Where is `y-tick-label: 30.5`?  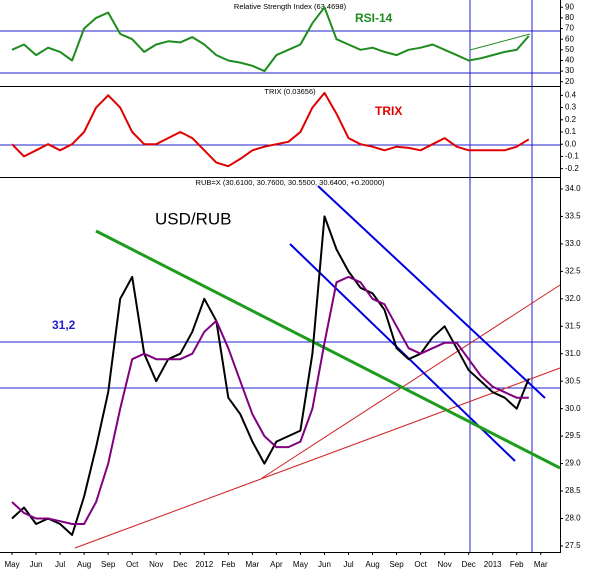
y-tick-label: 30.5 is located at coordinates (573, 380).